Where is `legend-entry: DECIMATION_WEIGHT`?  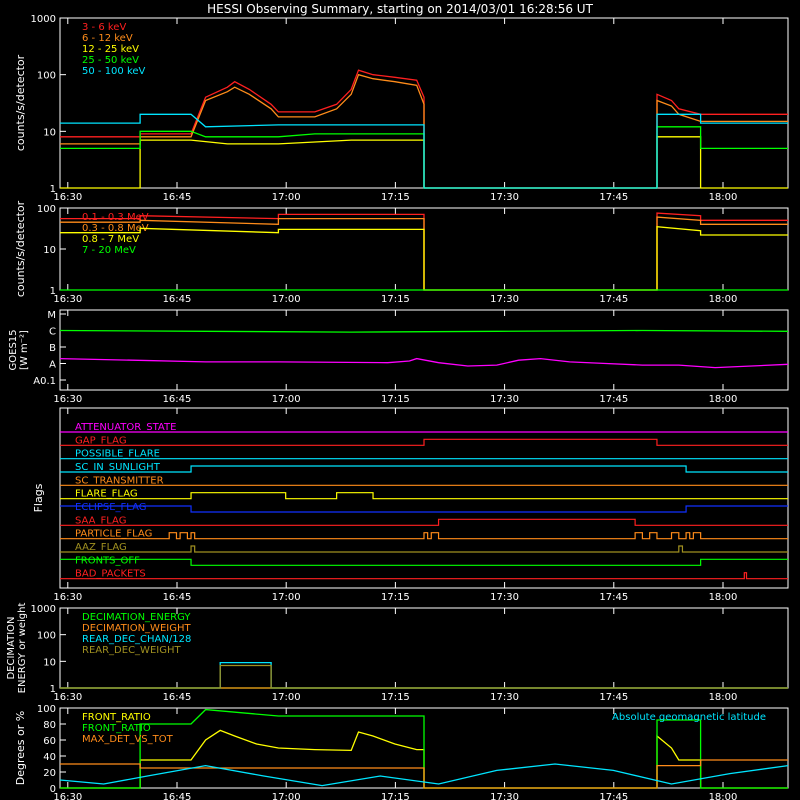
legend-entry: DECIMATION_WEIGHT is located at coordinates (136, 628).